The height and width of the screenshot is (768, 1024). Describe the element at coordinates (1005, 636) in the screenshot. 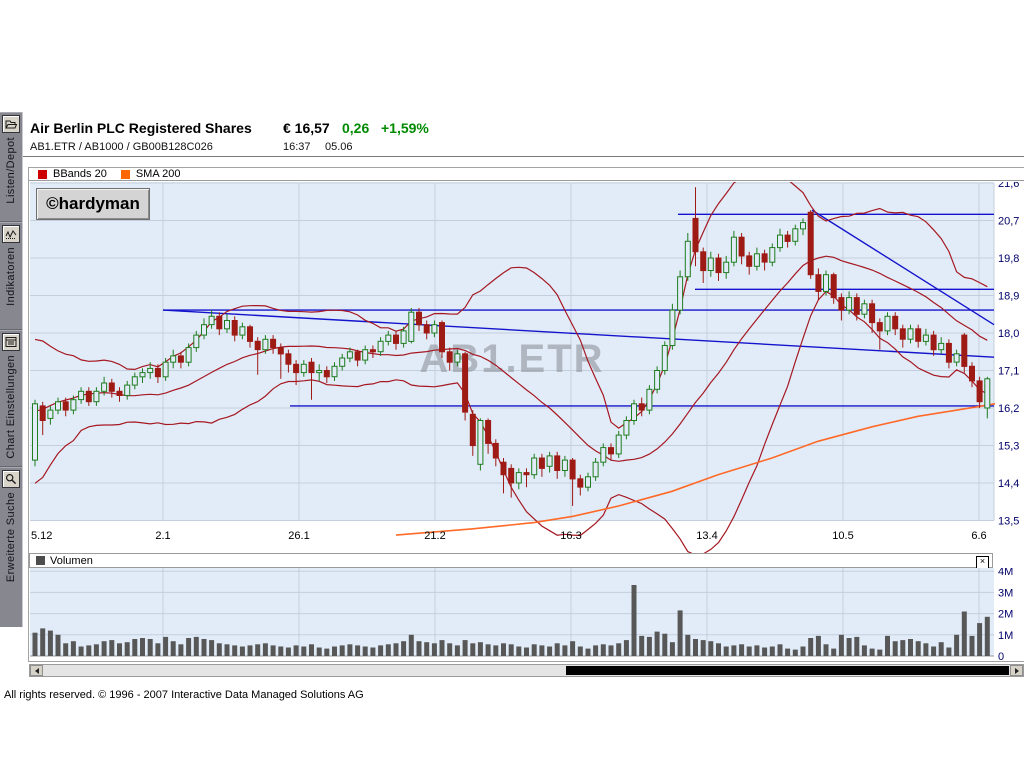

I see `svg-text: 1M` at that location.